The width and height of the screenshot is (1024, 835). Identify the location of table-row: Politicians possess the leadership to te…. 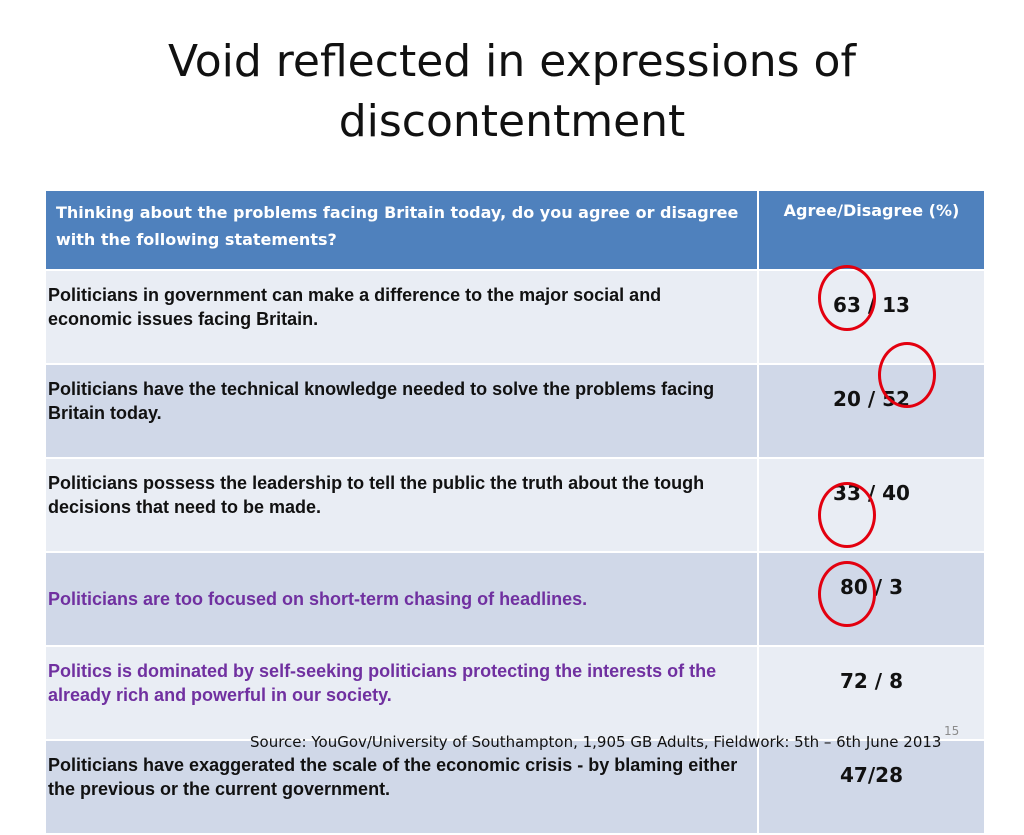
(515, 505).